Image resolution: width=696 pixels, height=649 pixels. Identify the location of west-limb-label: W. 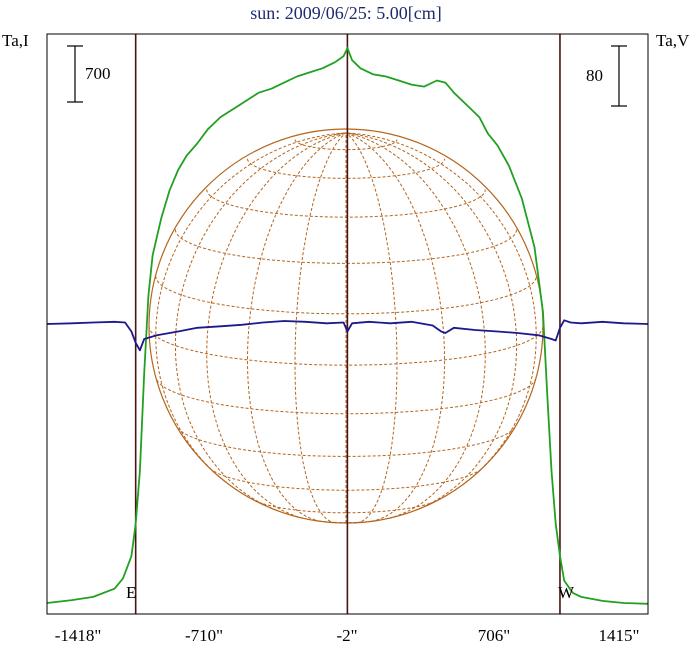
(566, 592).